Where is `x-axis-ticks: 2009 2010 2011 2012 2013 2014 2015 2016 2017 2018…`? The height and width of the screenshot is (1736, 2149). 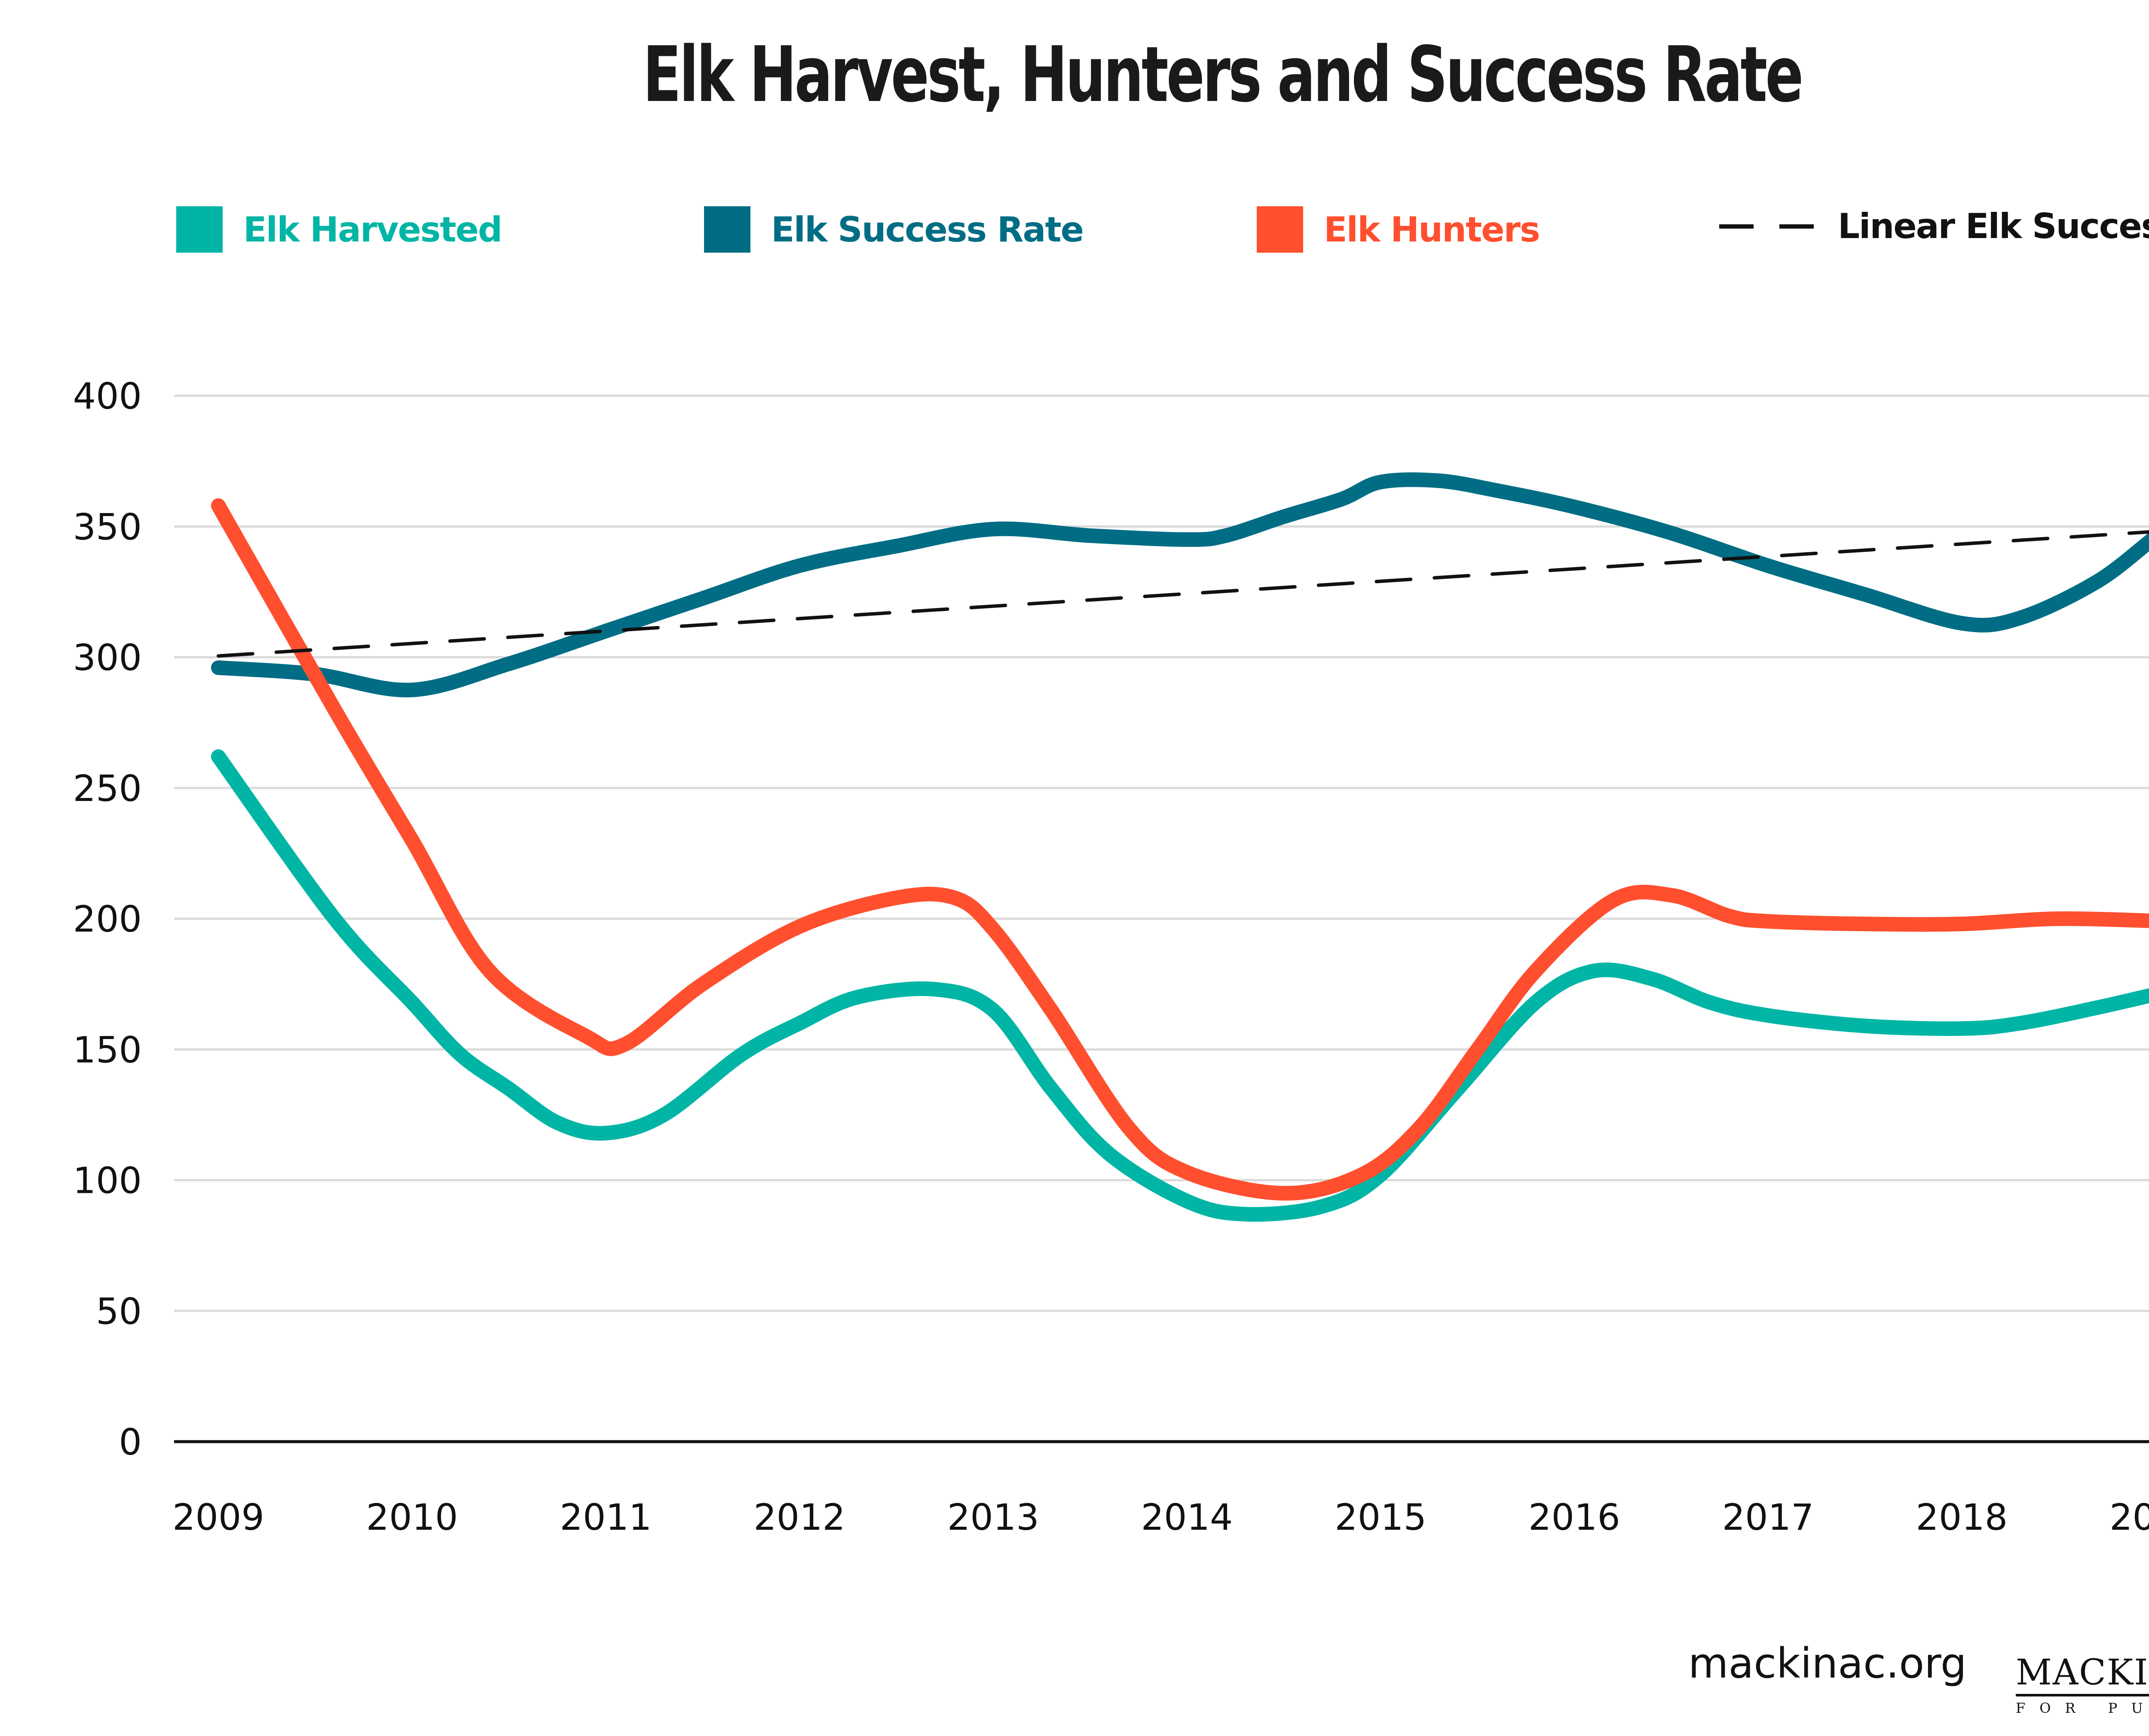
x-axis-ticks: 2009 2010 2011 2012 2013 2014 2015 2016 2017 2018… is located at coordinates (1160, 1517).